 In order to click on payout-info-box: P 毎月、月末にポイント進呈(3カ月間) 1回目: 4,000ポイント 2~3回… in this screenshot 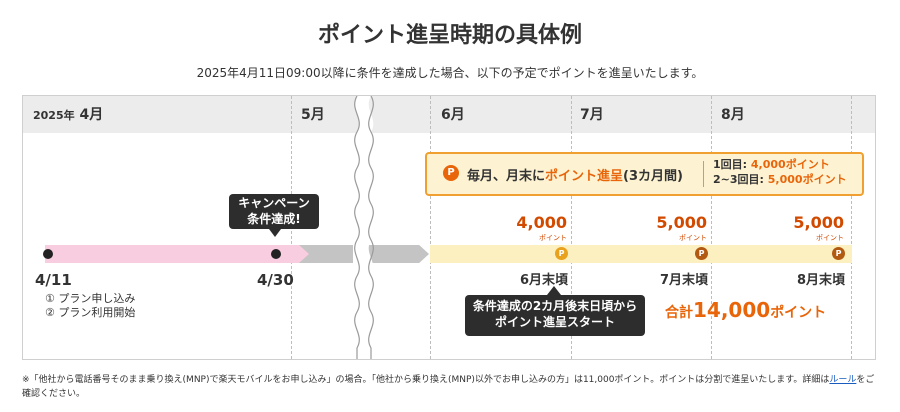, I will do `click(644, 174)`.